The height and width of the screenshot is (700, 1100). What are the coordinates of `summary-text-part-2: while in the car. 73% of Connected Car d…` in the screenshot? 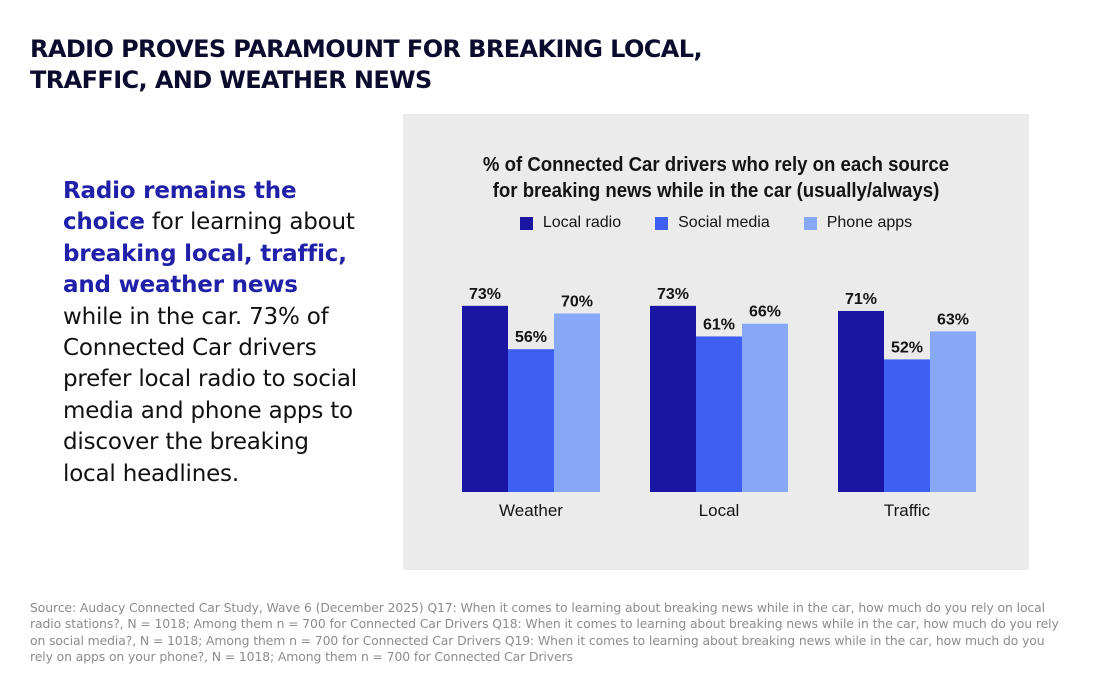 It's located at (210, 395).